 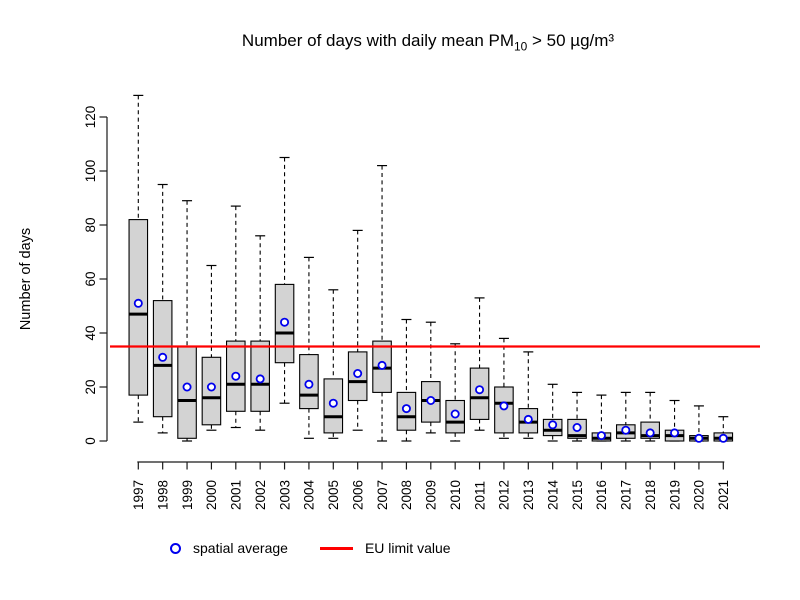 I want to click on x-tick-label-1998: 1998, so click(x=162, y=495).